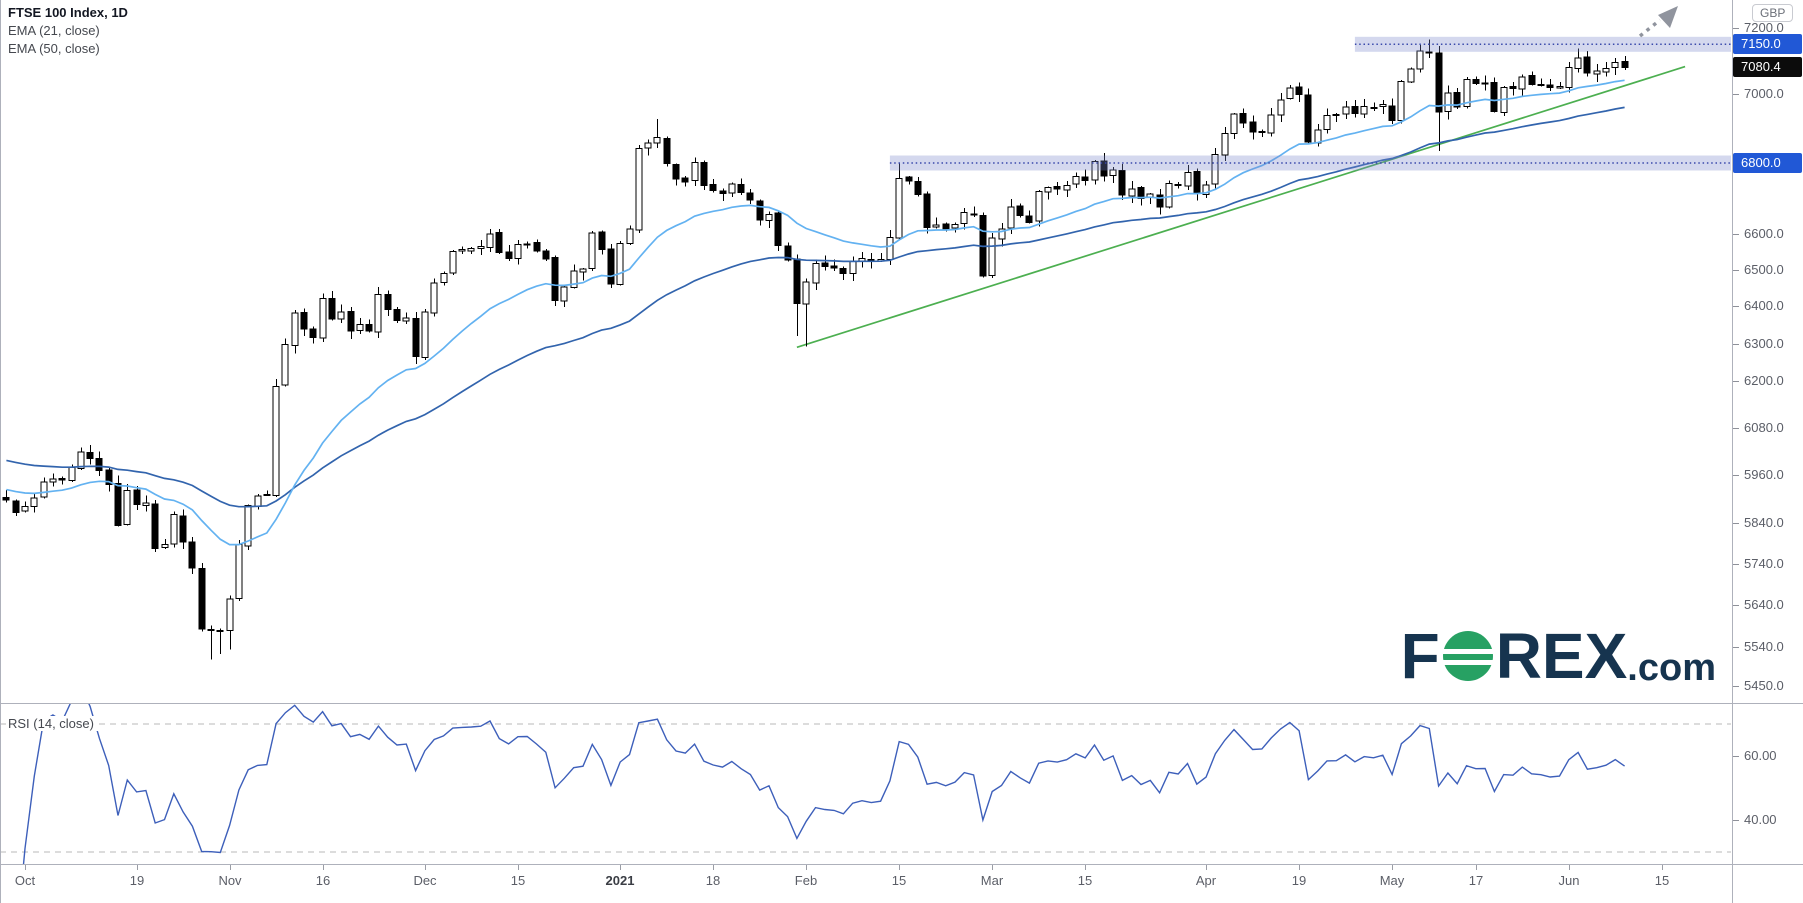 The image size is (1803, 903). I want to click on time-label-Dec: Dec, so click(425, 880).